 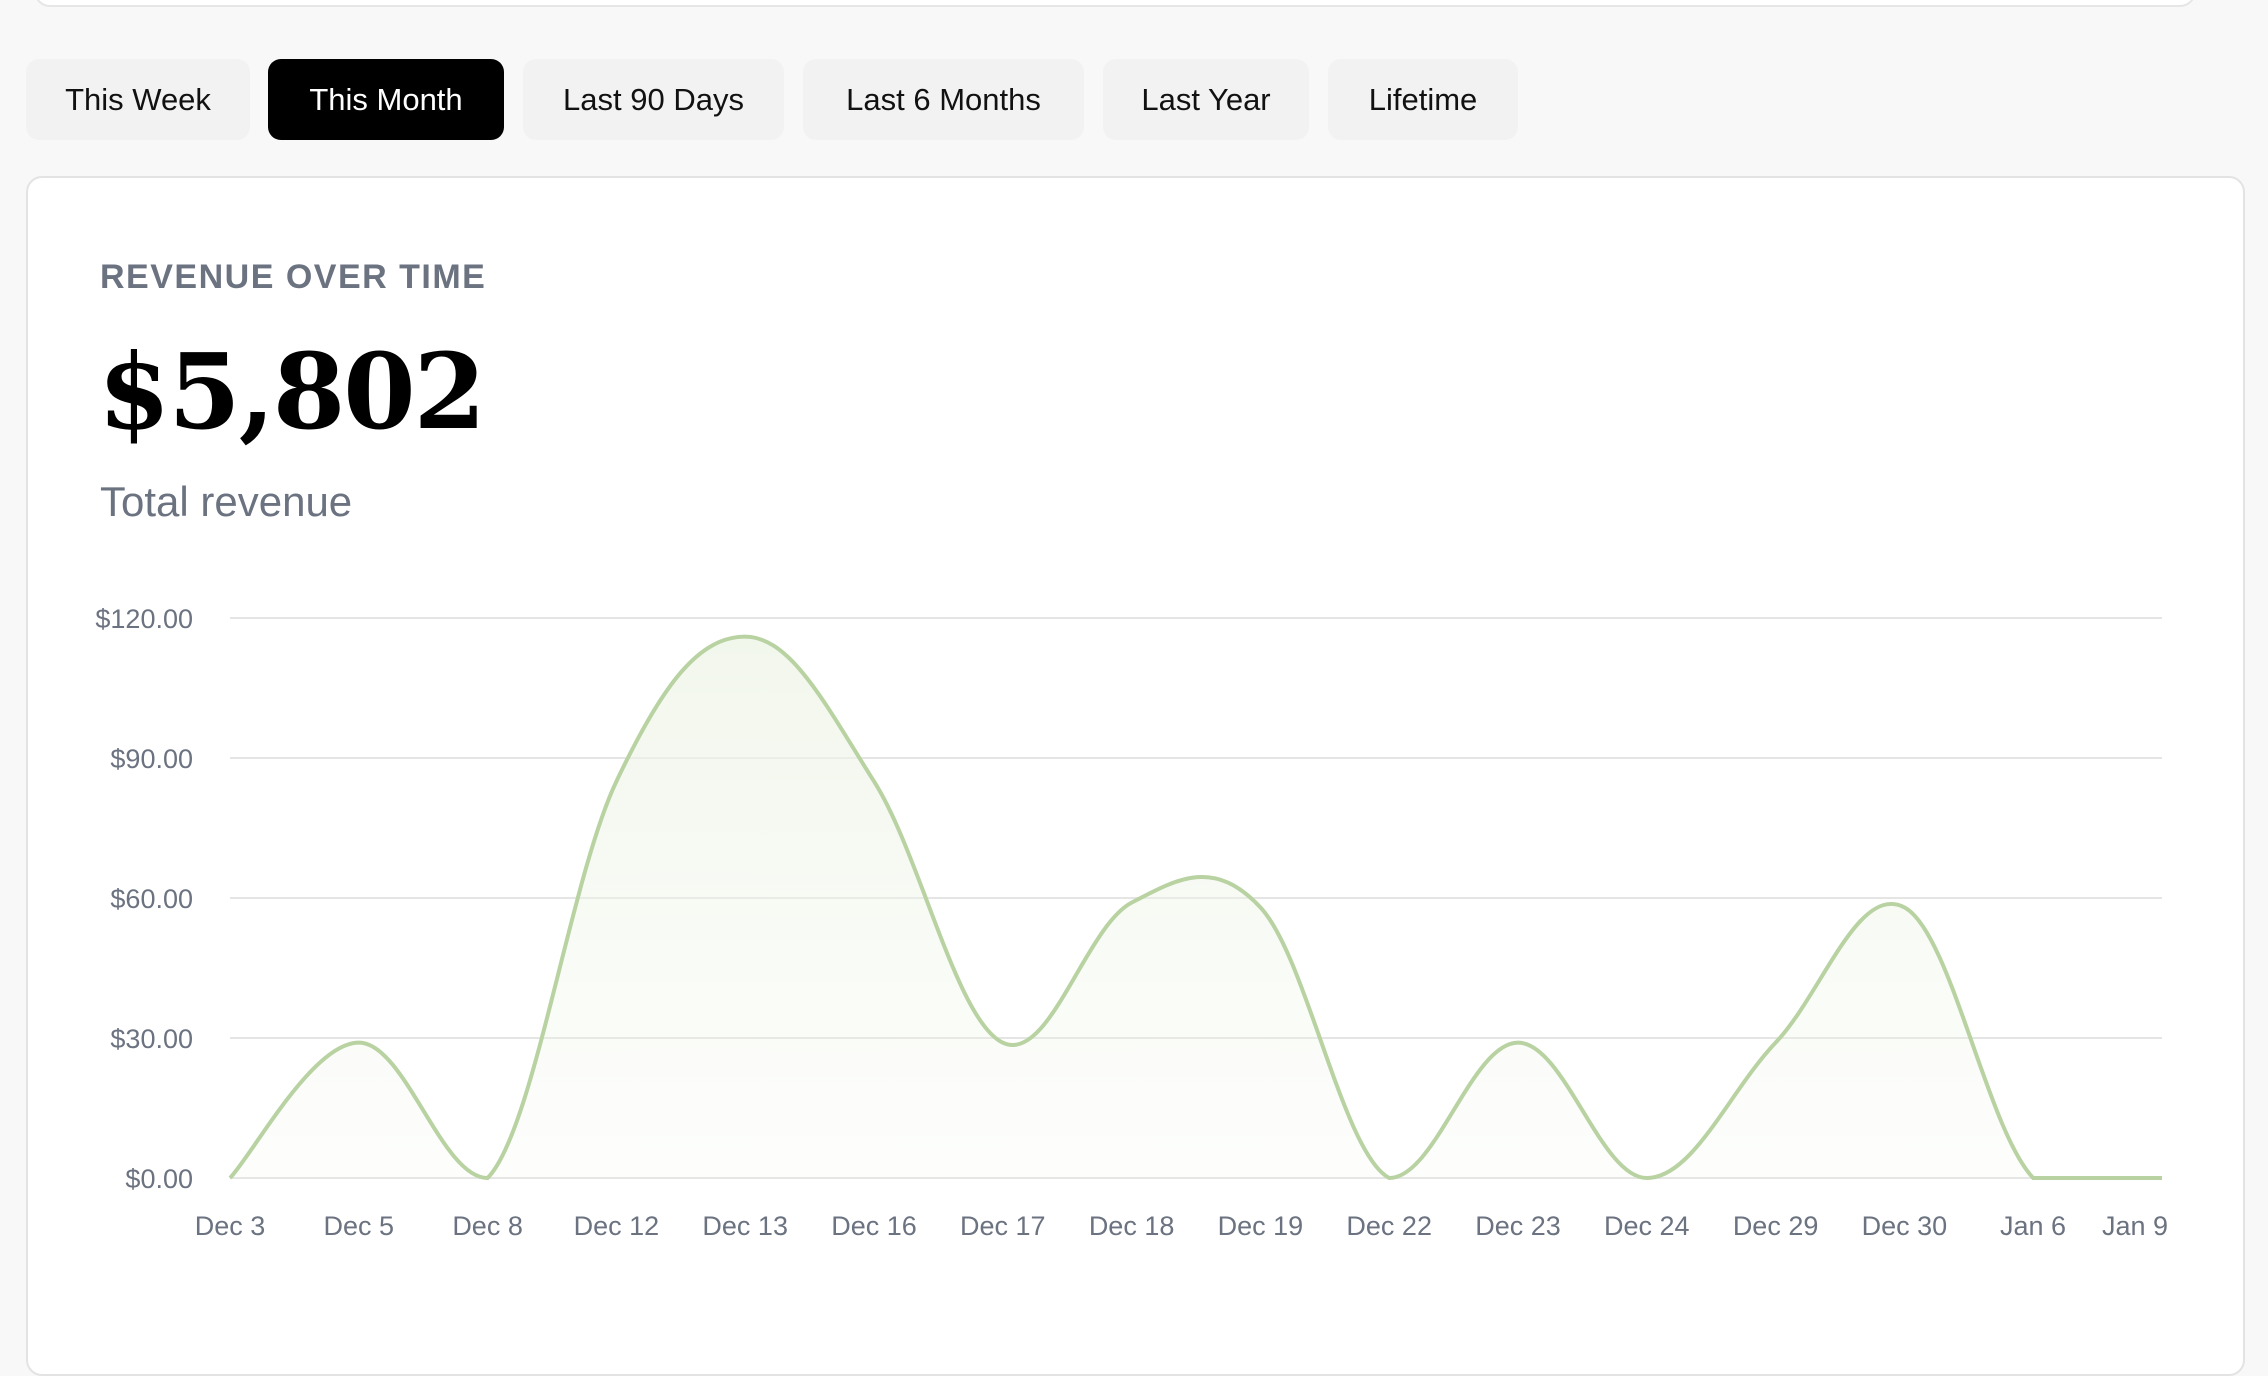 What do you see at coordinates (1776, 1226) in the screenshot?
I see `x-tick-label: Dec 29` at bounding box center [1776, 1226].